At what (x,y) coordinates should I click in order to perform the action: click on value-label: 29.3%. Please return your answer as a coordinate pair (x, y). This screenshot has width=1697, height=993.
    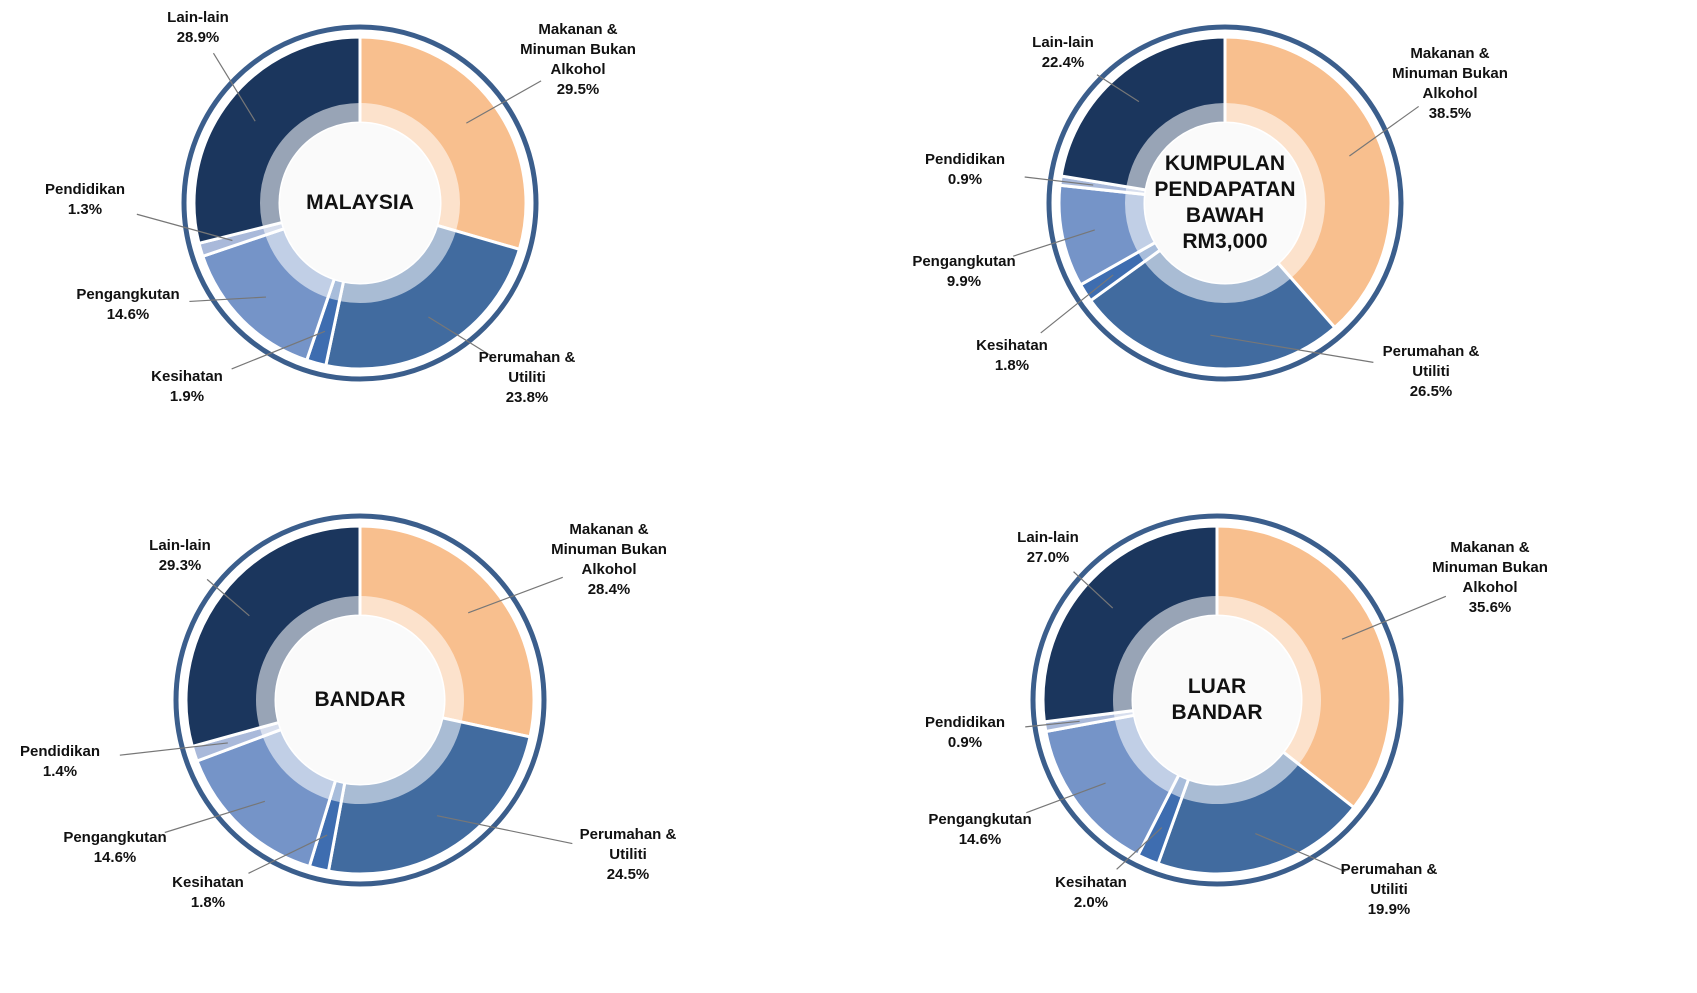
    Looking at the image, I should click on (180, 565).